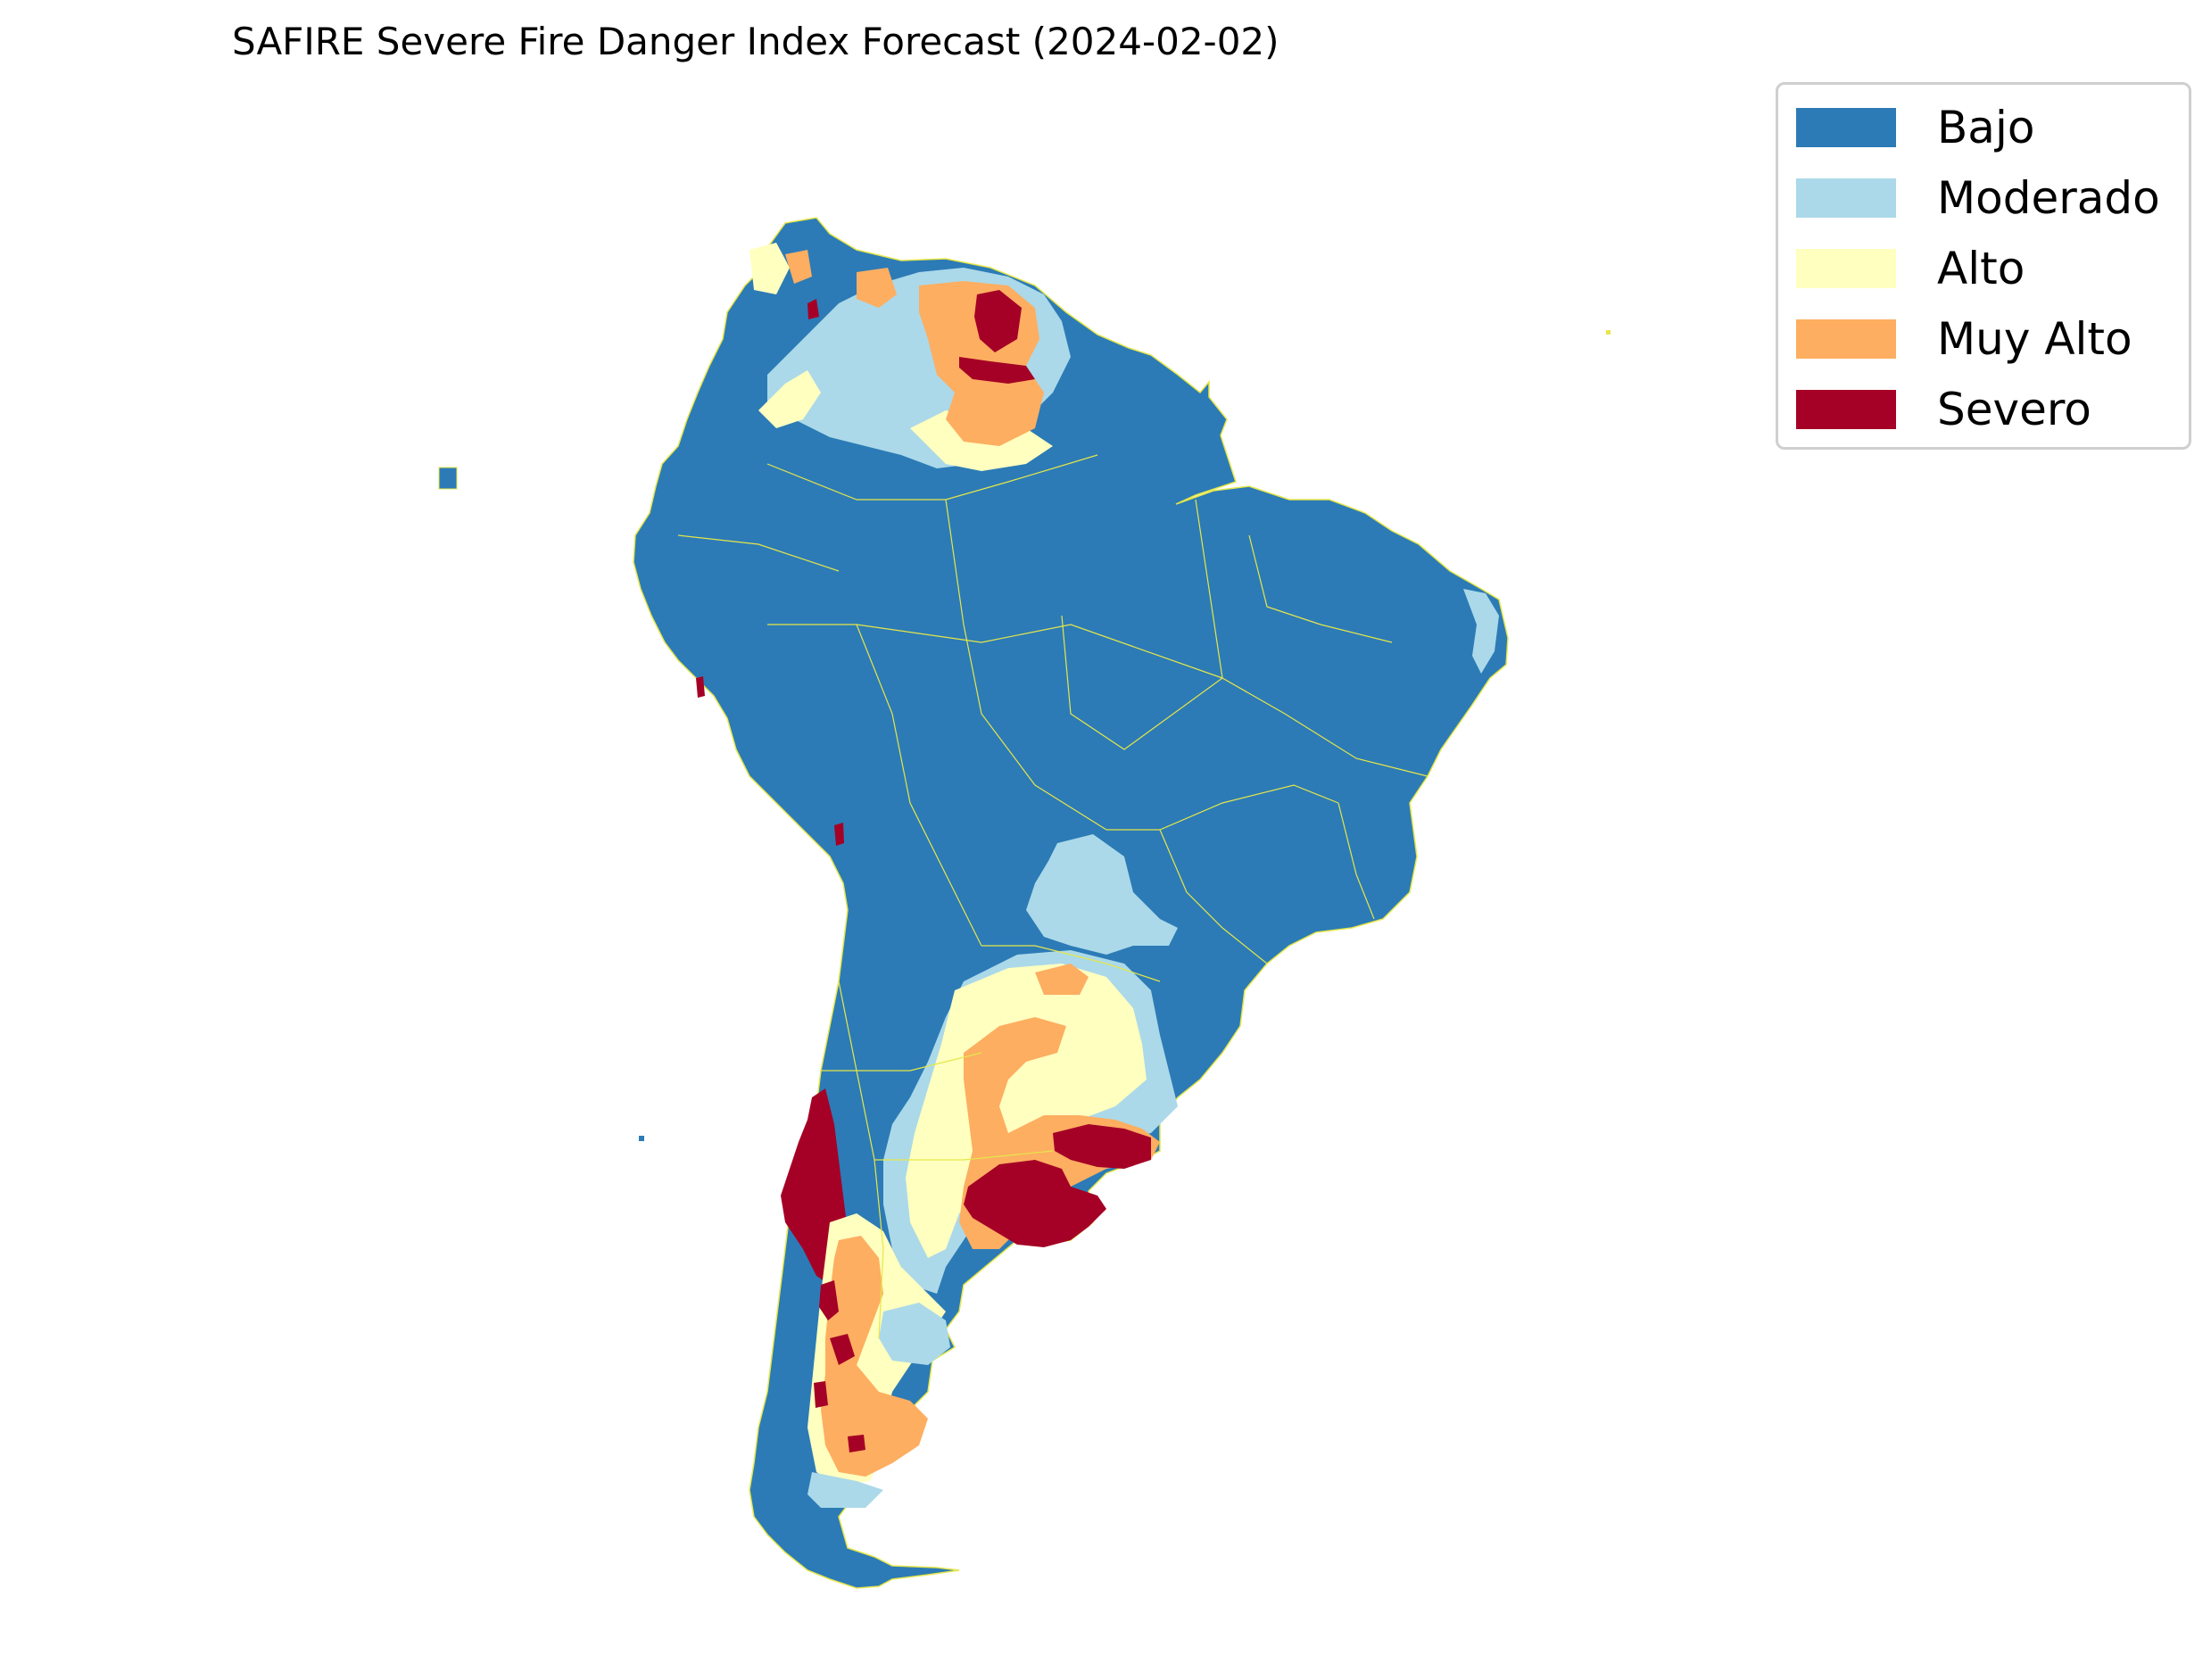 The width and height of the screenshot is (2211, 1680). I want to click on region-muyalto-patagonia, so click(874, 1356).